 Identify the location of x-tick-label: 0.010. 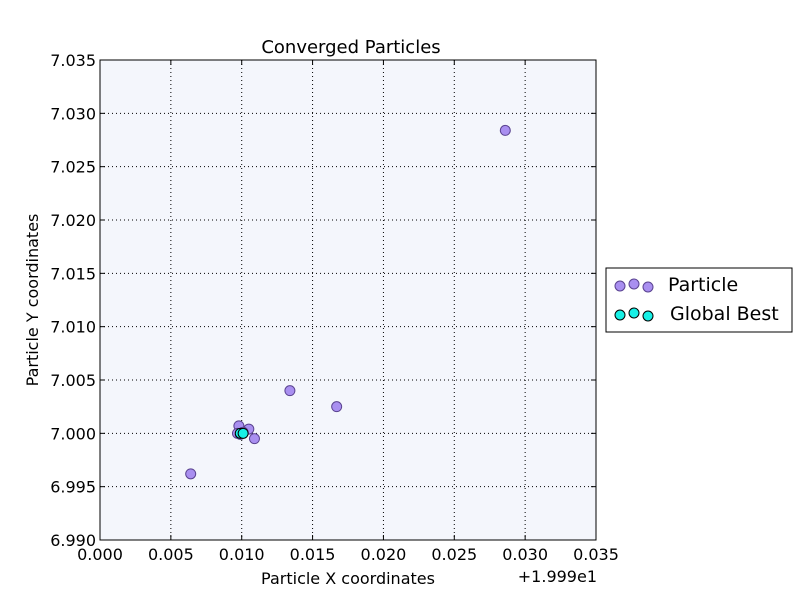
(242, 554).